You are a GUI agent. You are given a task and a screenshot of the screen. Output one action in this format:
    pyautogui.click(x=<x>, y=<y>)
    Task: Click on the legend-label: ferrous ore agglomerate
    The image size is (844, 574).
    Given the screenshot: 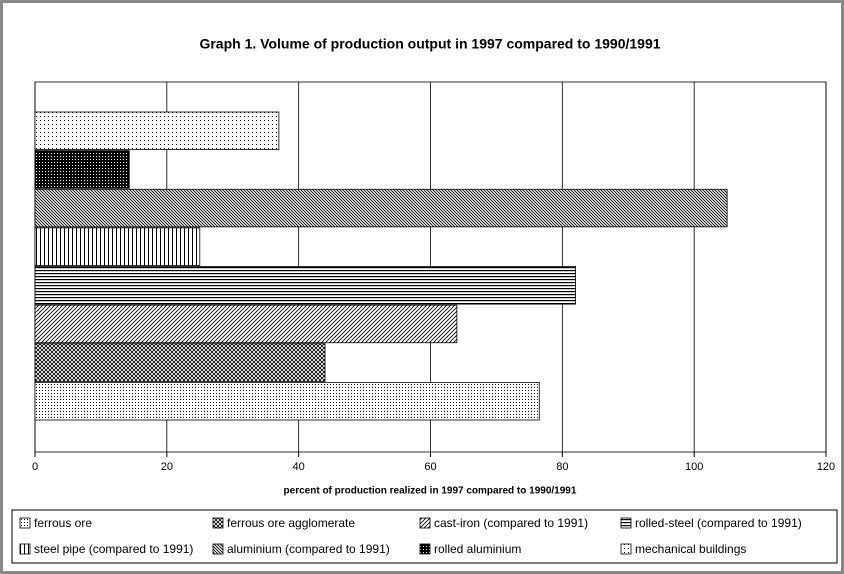 What is the action you would take?
    pyautogui.click(x=291, y=523)
    